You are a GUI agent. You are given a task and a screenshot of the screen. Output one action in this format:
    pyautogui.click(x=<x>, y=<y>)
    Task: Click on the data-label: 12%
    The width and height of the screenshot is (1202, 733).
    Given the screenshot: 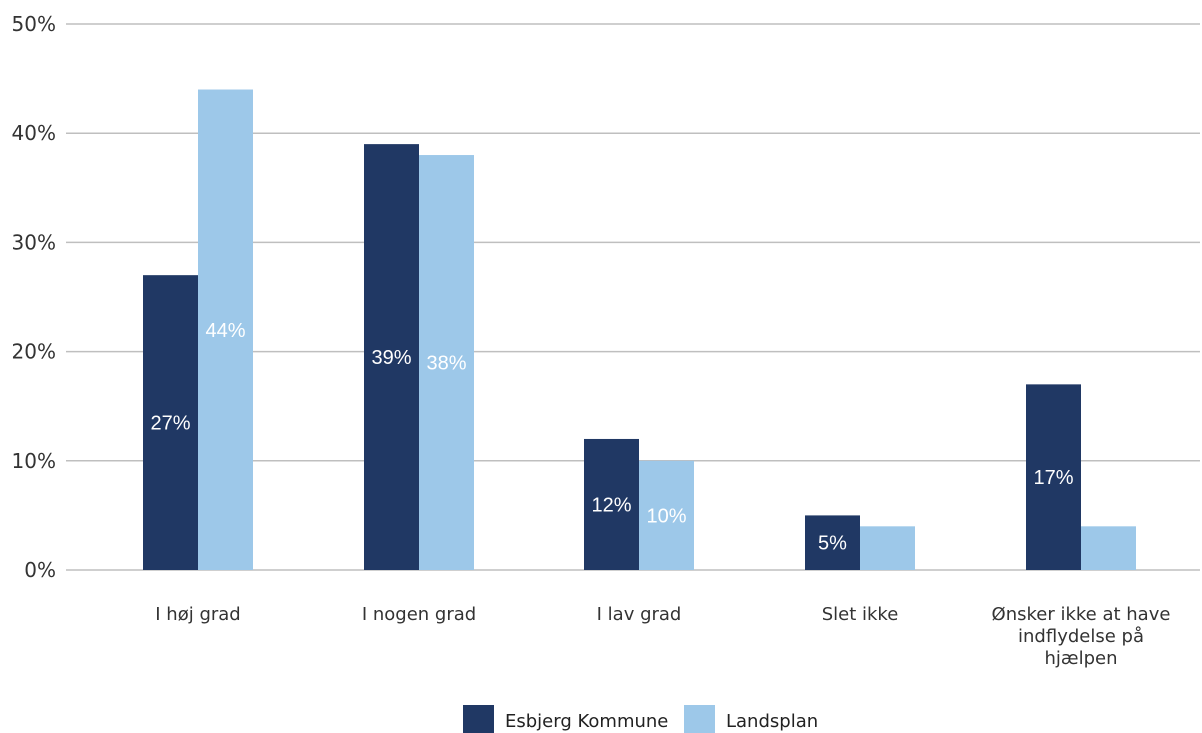 What is the action you would take?
    pyautogui.click(x=611, y=505)
    